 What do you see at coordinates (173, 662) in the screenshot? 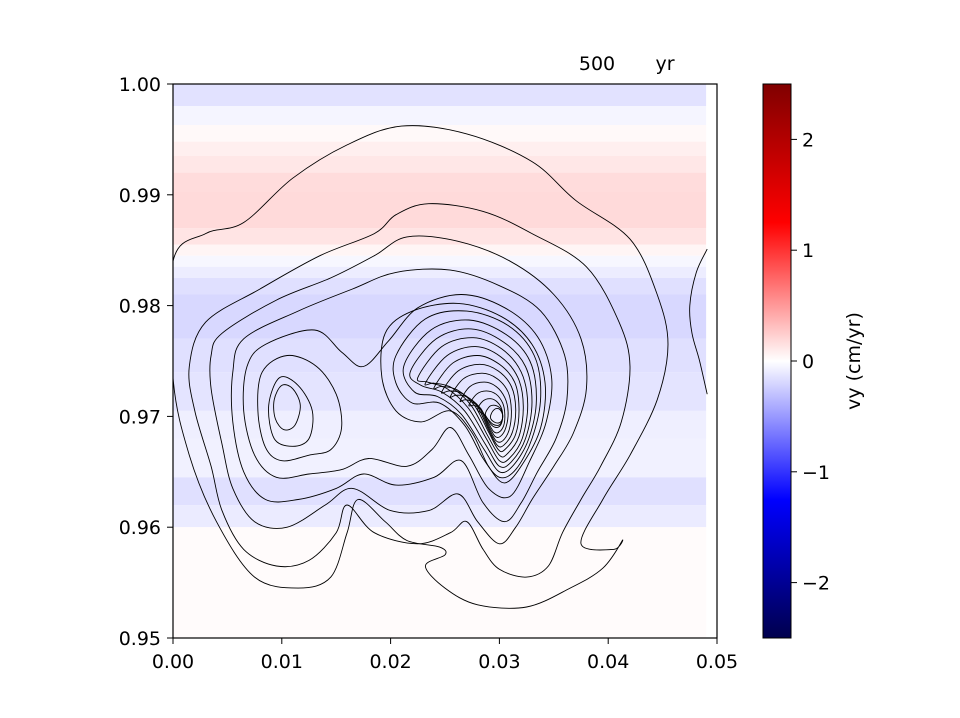
I see `x-tick-label: 0.00` at bounding box center [173, 662].